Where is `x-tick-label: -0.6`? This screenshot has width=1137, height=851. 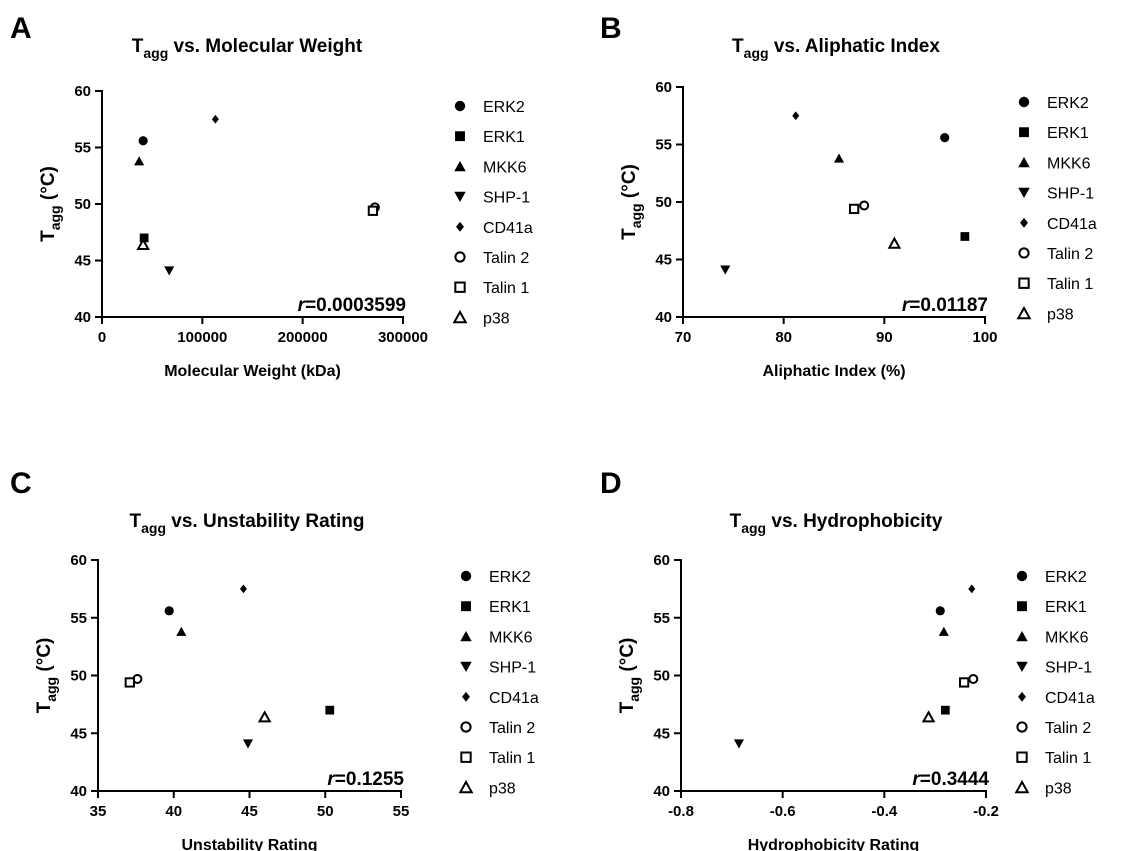 x-tick-label: -0.6 is located at coordinates (783, 811).